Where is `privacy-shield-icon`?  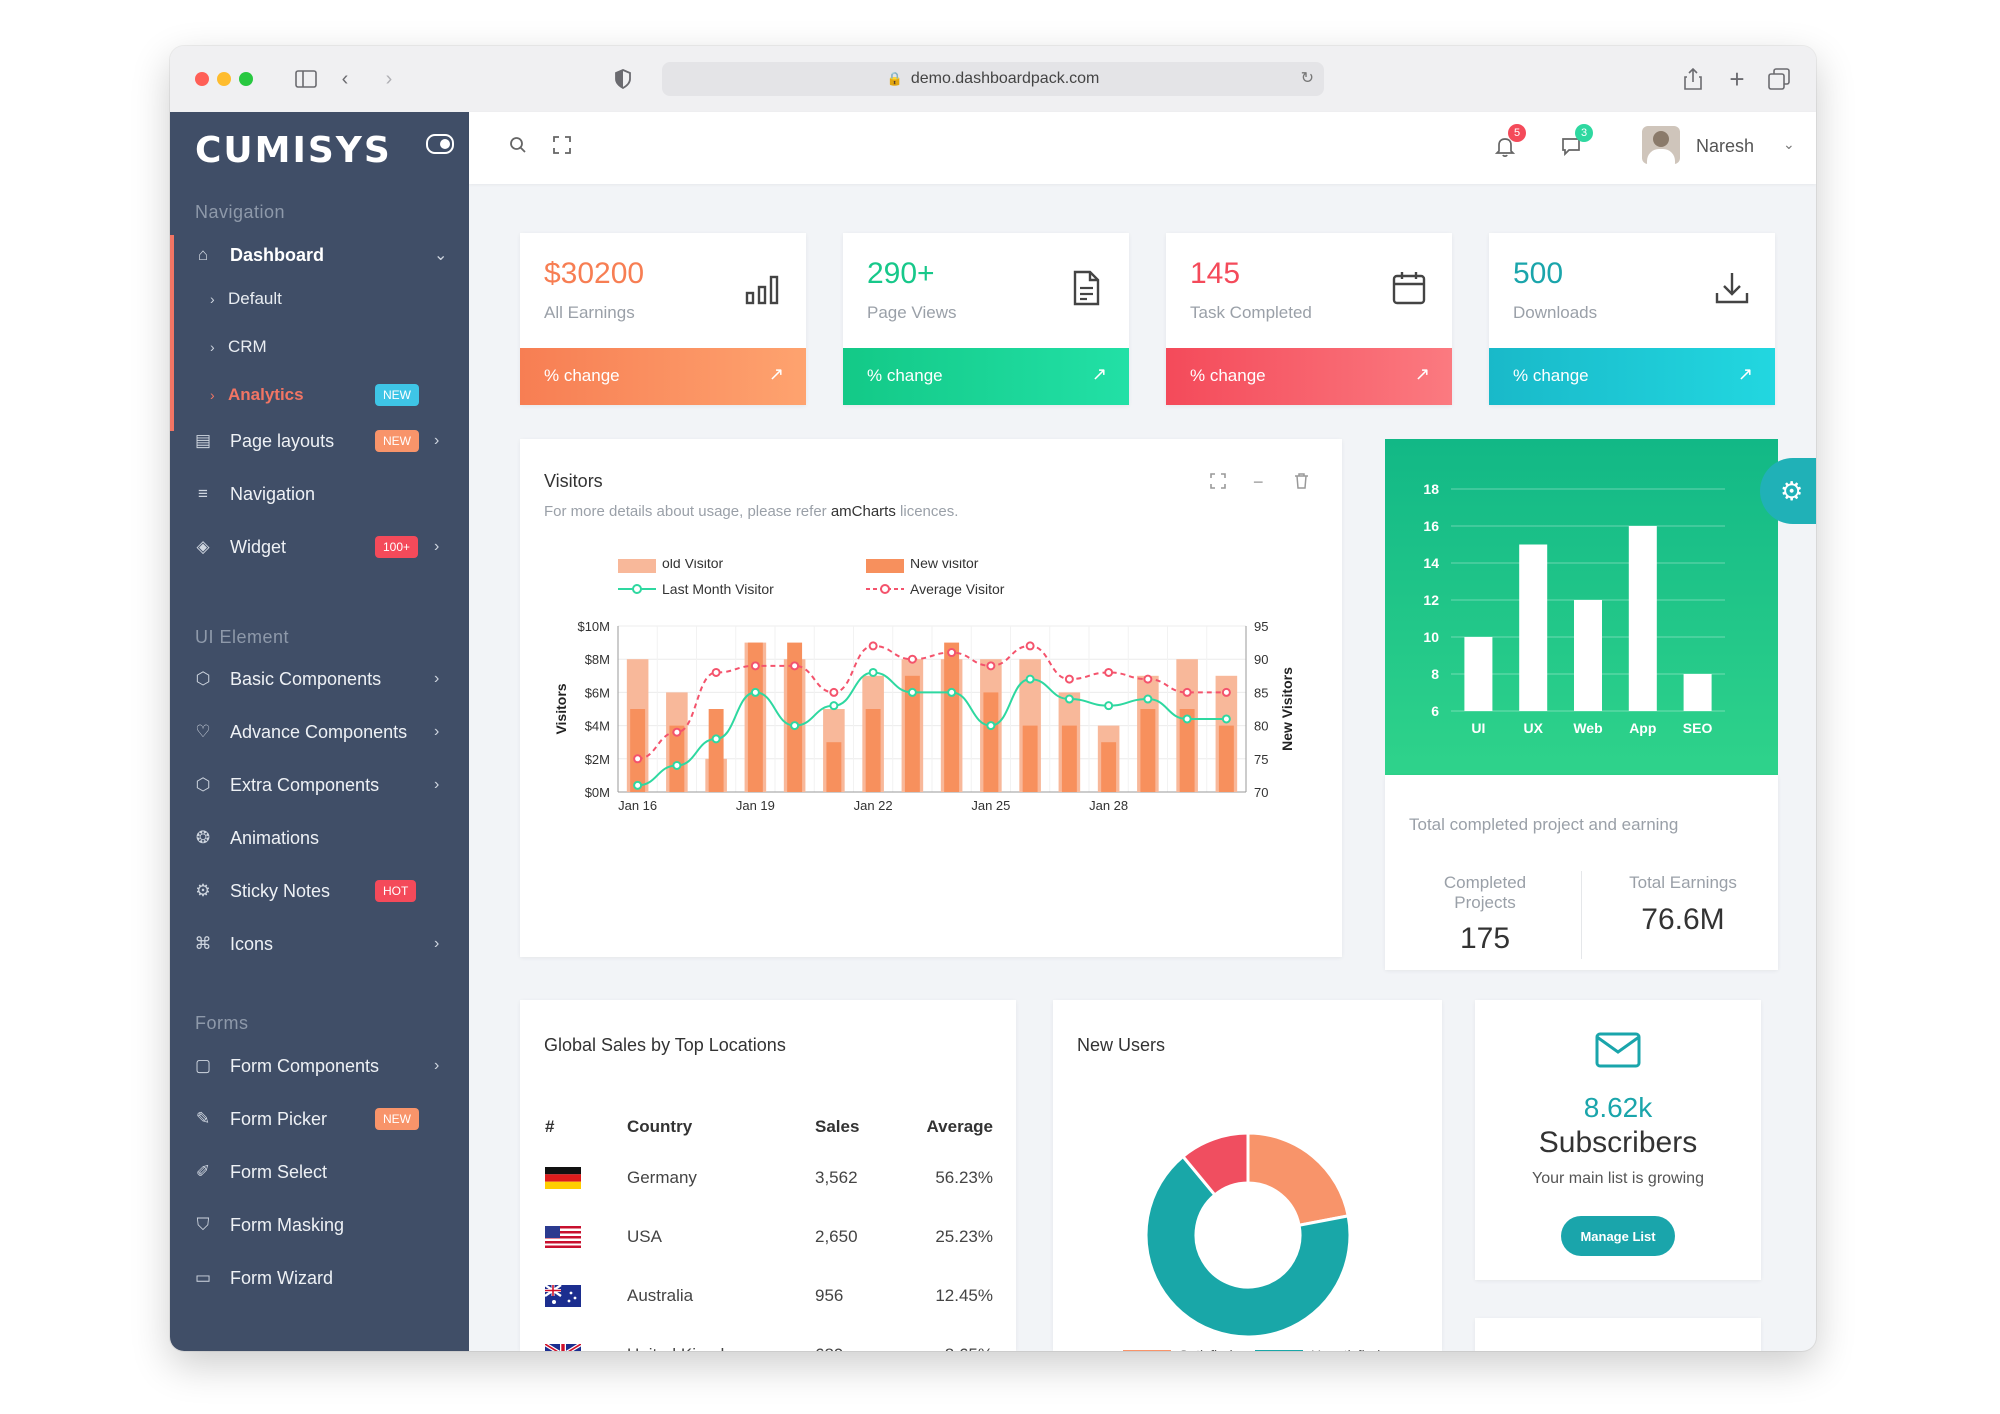
privacy-shield-icon is located at coordinates (623, 79).